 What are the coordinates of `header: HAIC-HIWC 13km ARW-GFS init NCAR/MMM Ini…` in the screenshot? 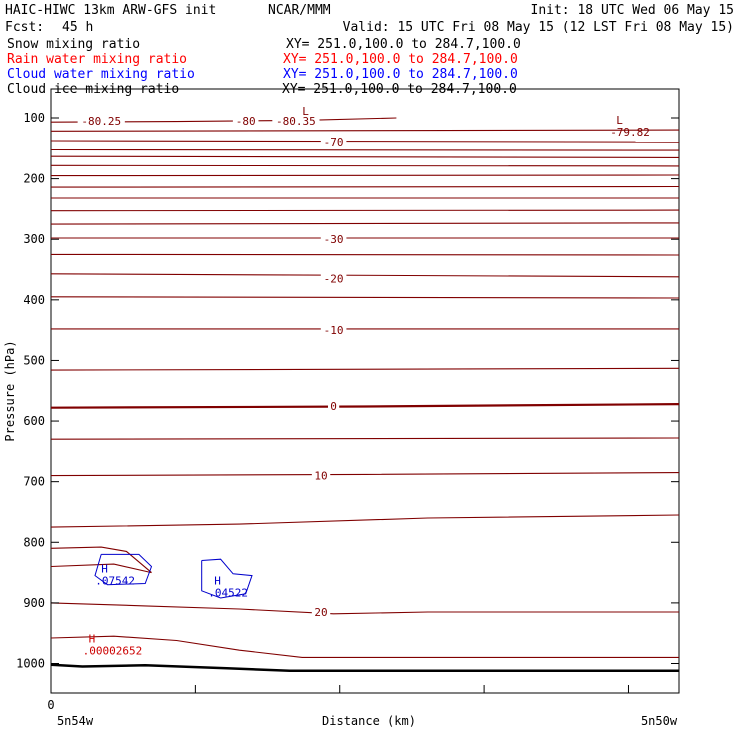 It's located at (369, 19).